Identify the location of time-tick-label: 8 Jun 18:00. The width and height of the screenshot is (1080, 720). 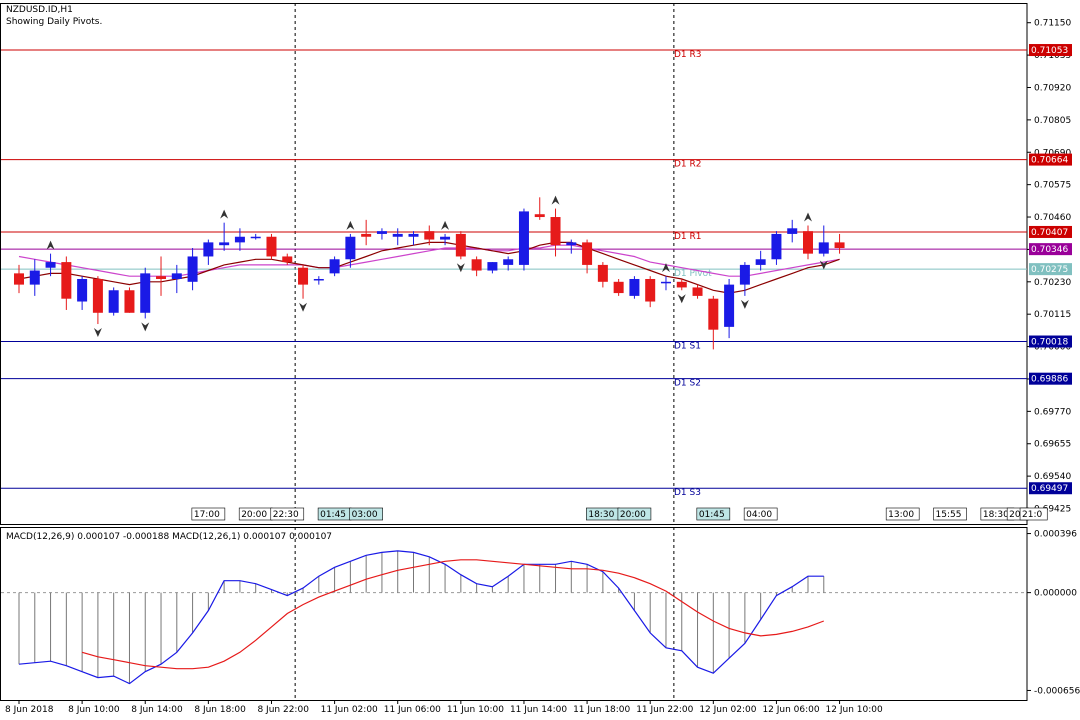
(220, 710).